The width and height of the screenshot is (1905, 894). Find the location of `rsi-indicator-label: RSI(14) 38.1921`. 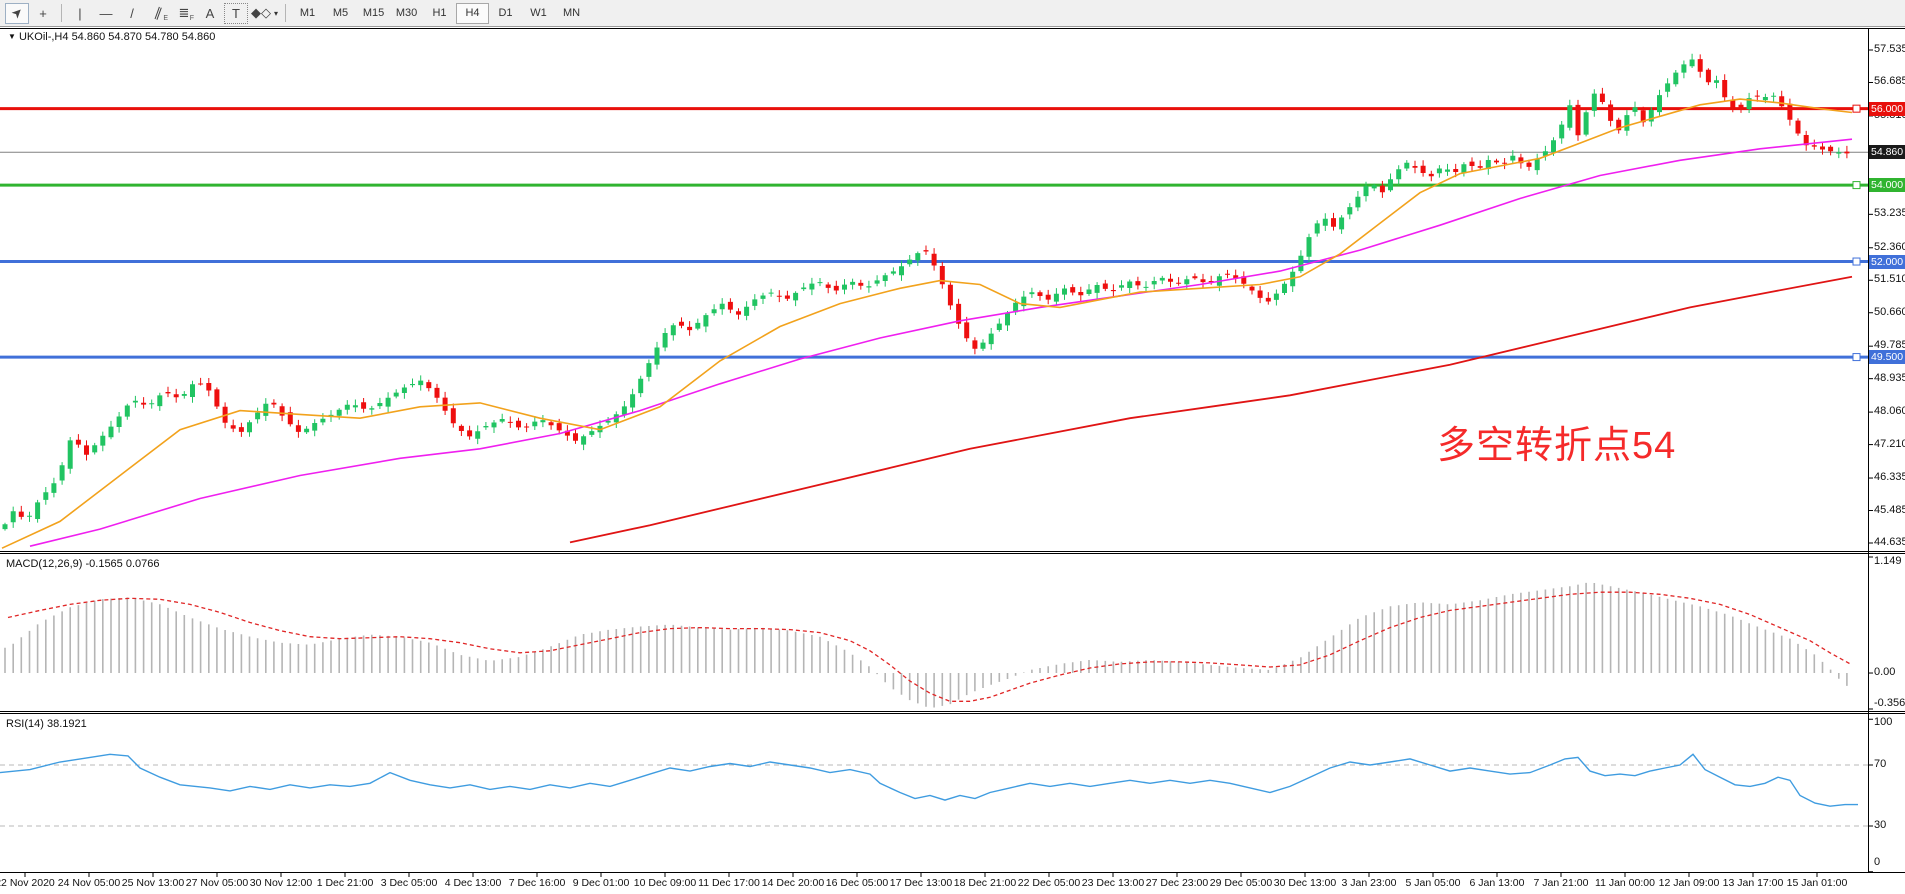

rsi-indicator-label: RSI(14) 38.1921 is located at coordinates (46, 724).